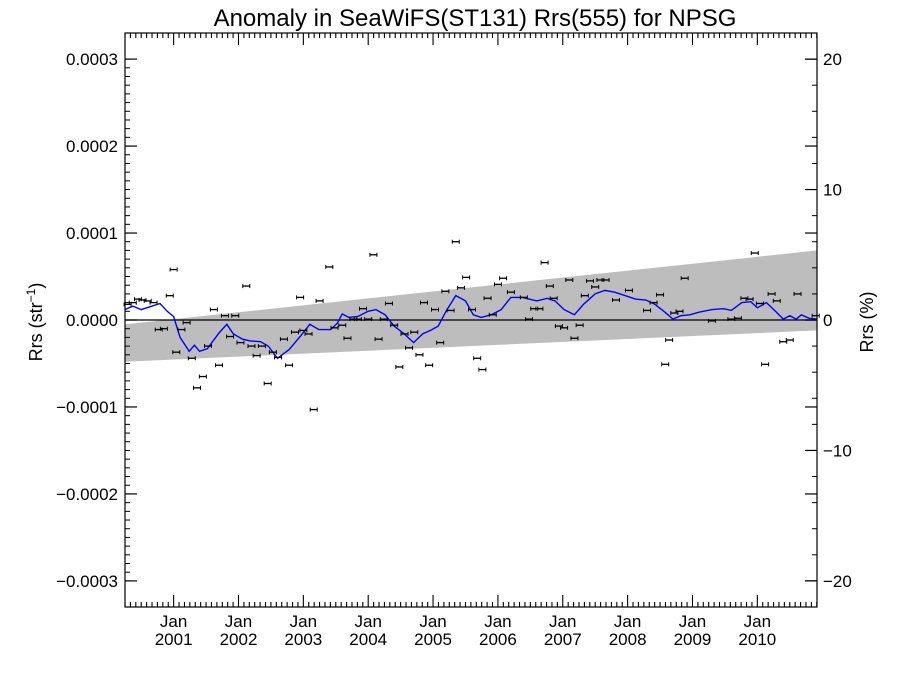 Image resolution: width=900 pixels, height=675 pixels. I want to click on x-tick-label-year: 2006, so click(498, 639).